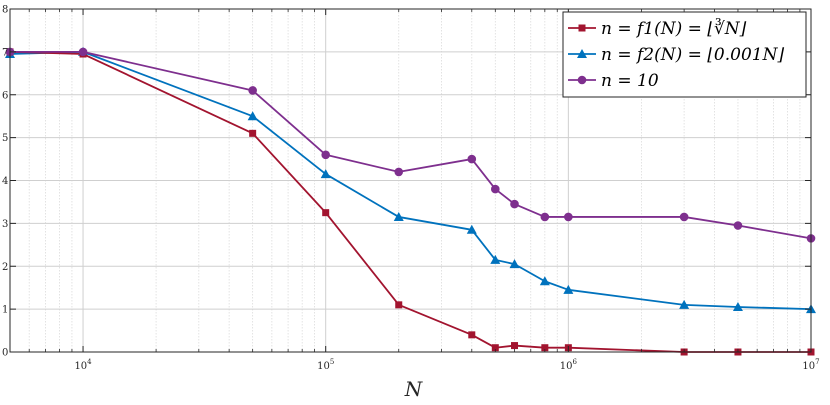 Image resolution: width=830 pixels, height=405 pixels. I want to click on x-tick-label: 10⁴, so click(83, 365).